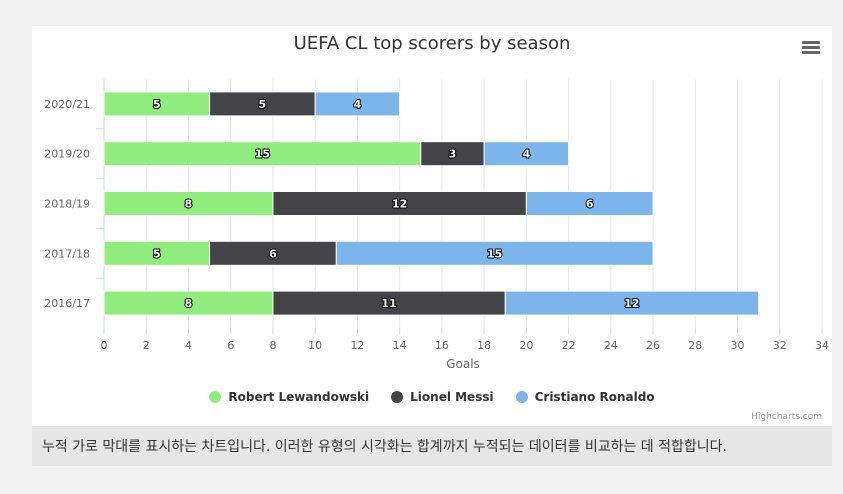 The image size is (843, 494). I want to click on y-category-label: 2016/17, so click(67, 303).